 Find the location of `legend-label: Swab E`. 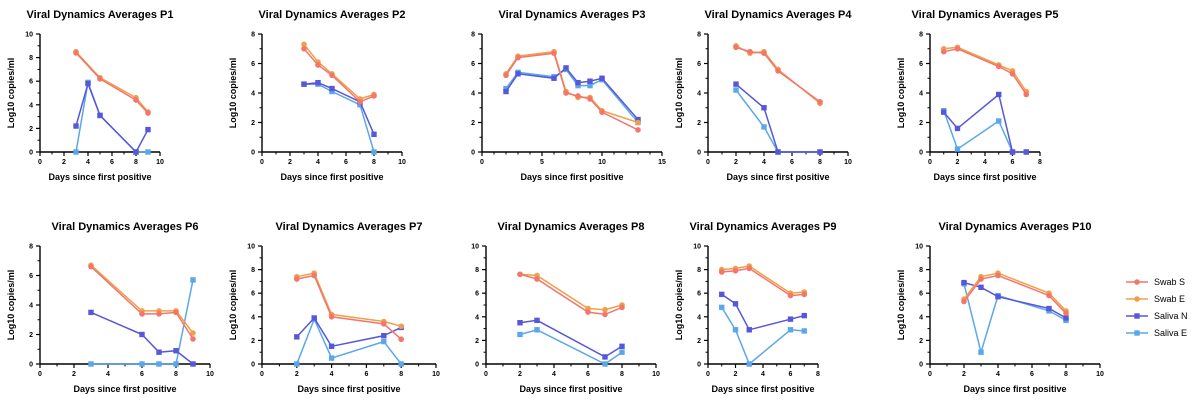

legend-label: Swab E is located at coordinates (1169, 299).